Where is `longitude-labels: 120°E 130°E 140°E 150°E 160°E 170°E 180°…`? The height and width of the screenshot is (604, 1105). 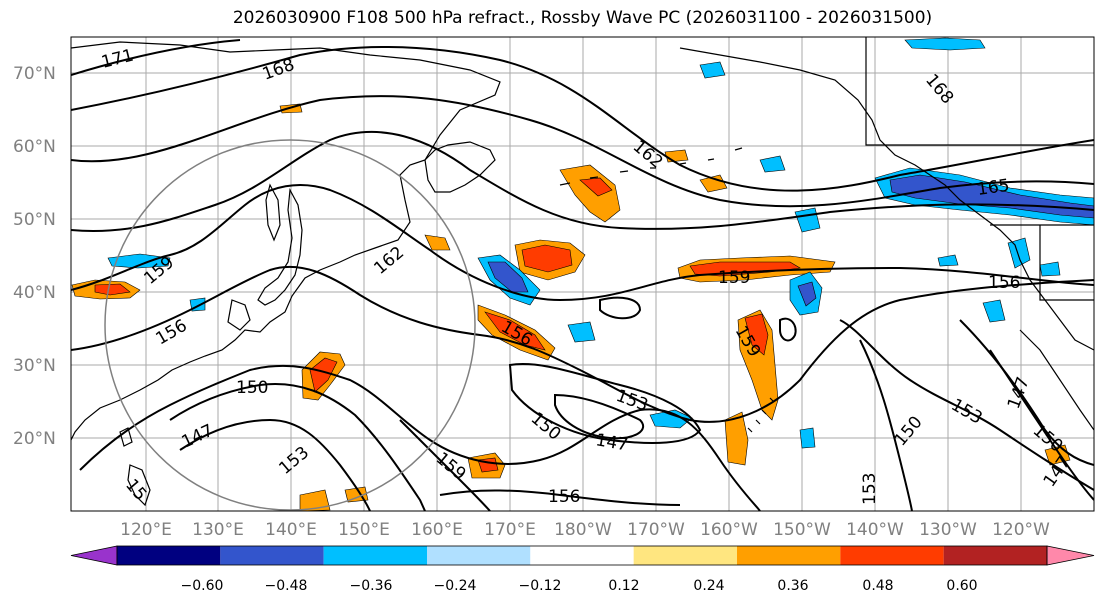 longitude-labels: 120°E 130°E 140°E 150°E 160°E 170°E 180°… is located at coordinates (585, 530).